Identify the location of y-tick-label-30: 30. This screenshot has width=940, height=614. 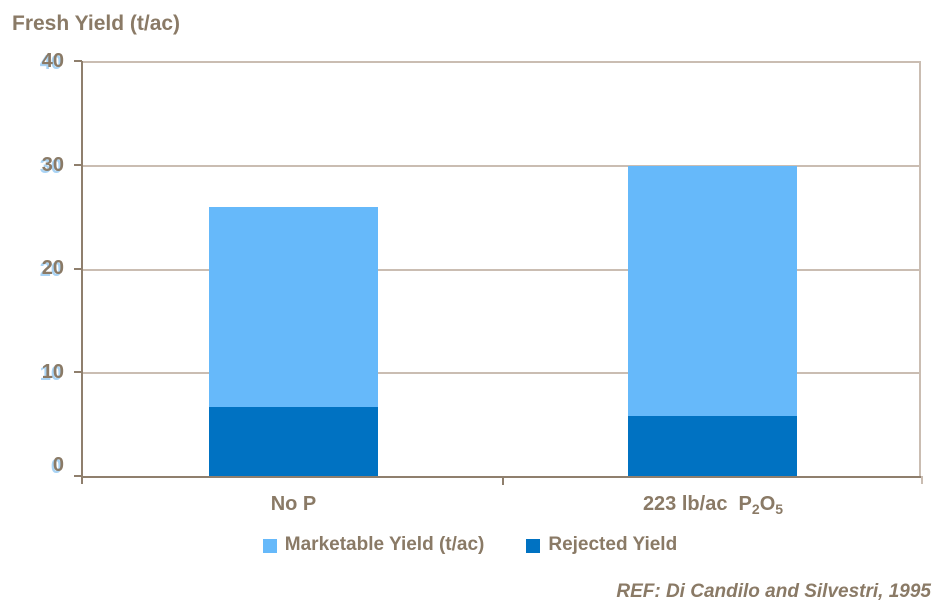
(52, 165).